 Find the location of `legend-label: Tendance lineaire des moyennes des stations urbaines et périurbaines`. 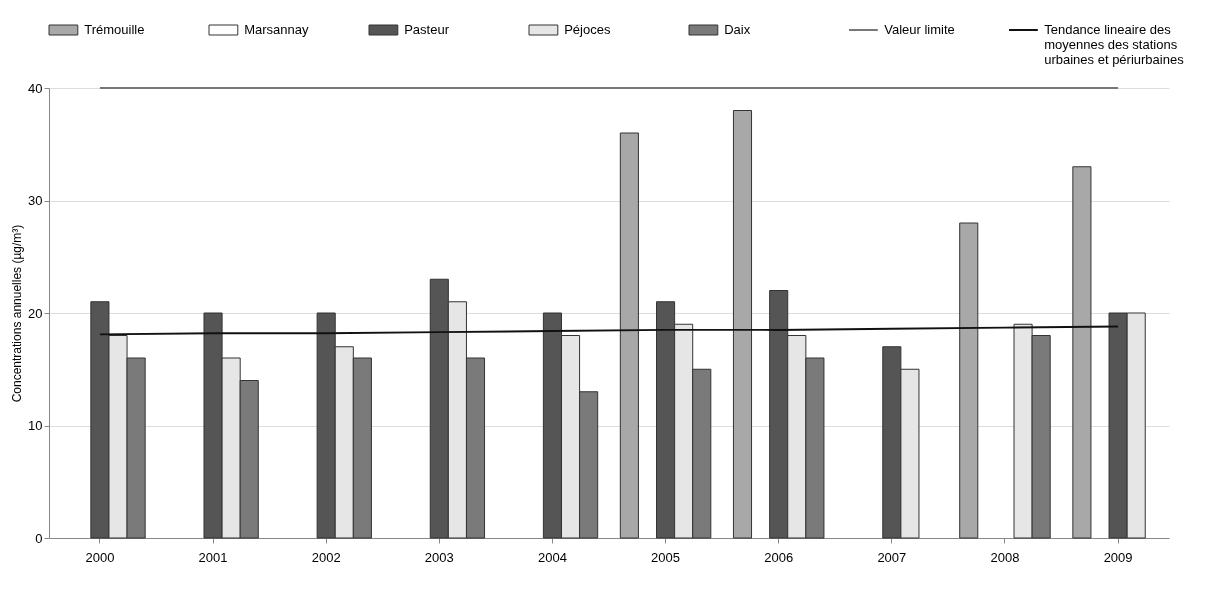

legend-label: Tendance lineaire des moyennes des stations urbaines et périurbaines is located at coordinates (1114, 44).